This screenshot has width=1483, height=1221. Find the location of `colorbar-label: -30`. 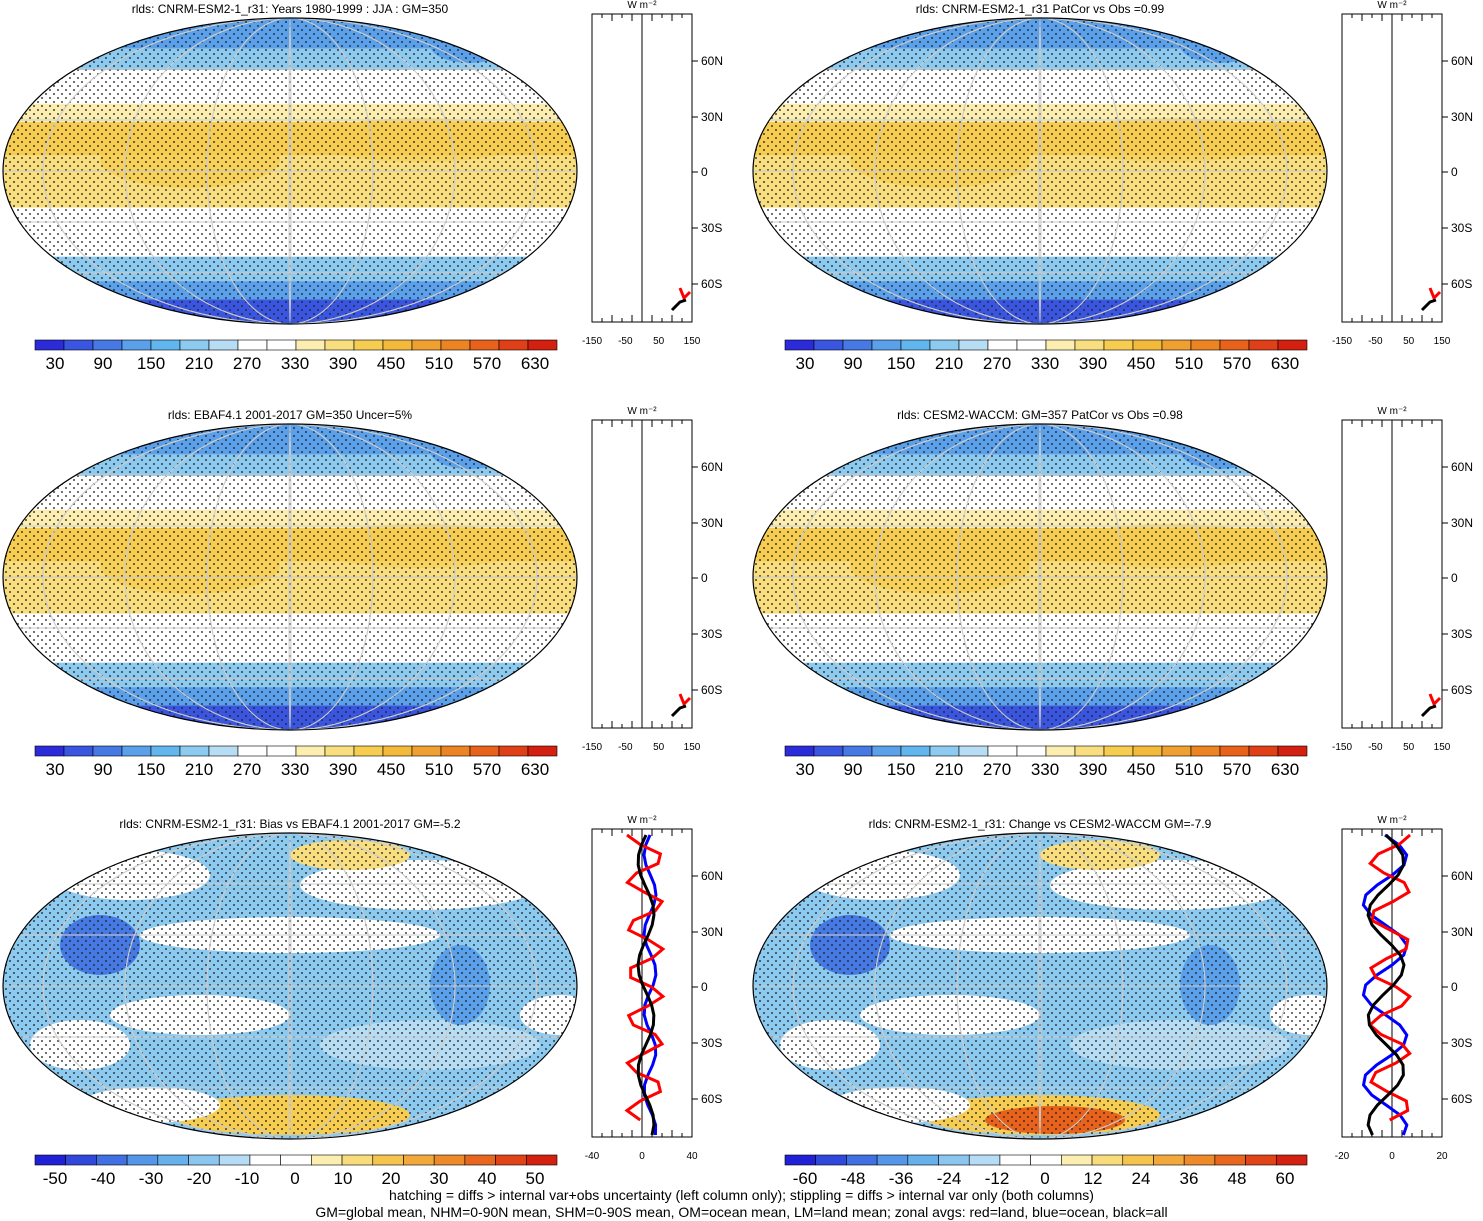

colorbar-label: -30 is located at coordinates (151, 1178).